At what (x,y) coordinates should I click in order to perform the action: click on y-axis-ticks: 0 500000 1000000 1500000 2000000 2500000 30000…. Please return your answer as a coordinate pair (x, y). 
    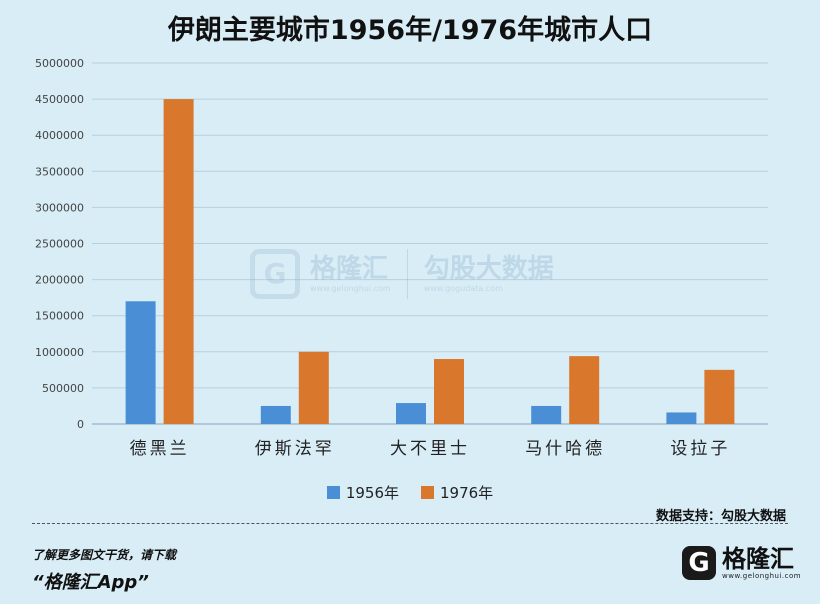
    Looking at the image, I should click on (59, 244).